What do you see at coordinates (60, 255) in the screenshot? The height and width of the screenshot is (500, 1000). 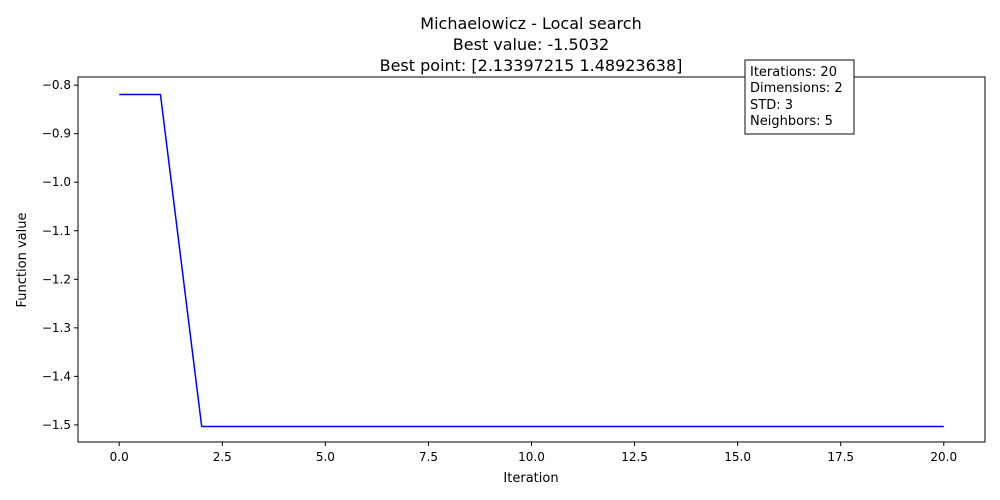 I see `y-axis-ticks: −0.8 −0.9 −1.0 −1.1 −1.2 −1.3 −1.4 −1.5` at bounding box center [60, 255].